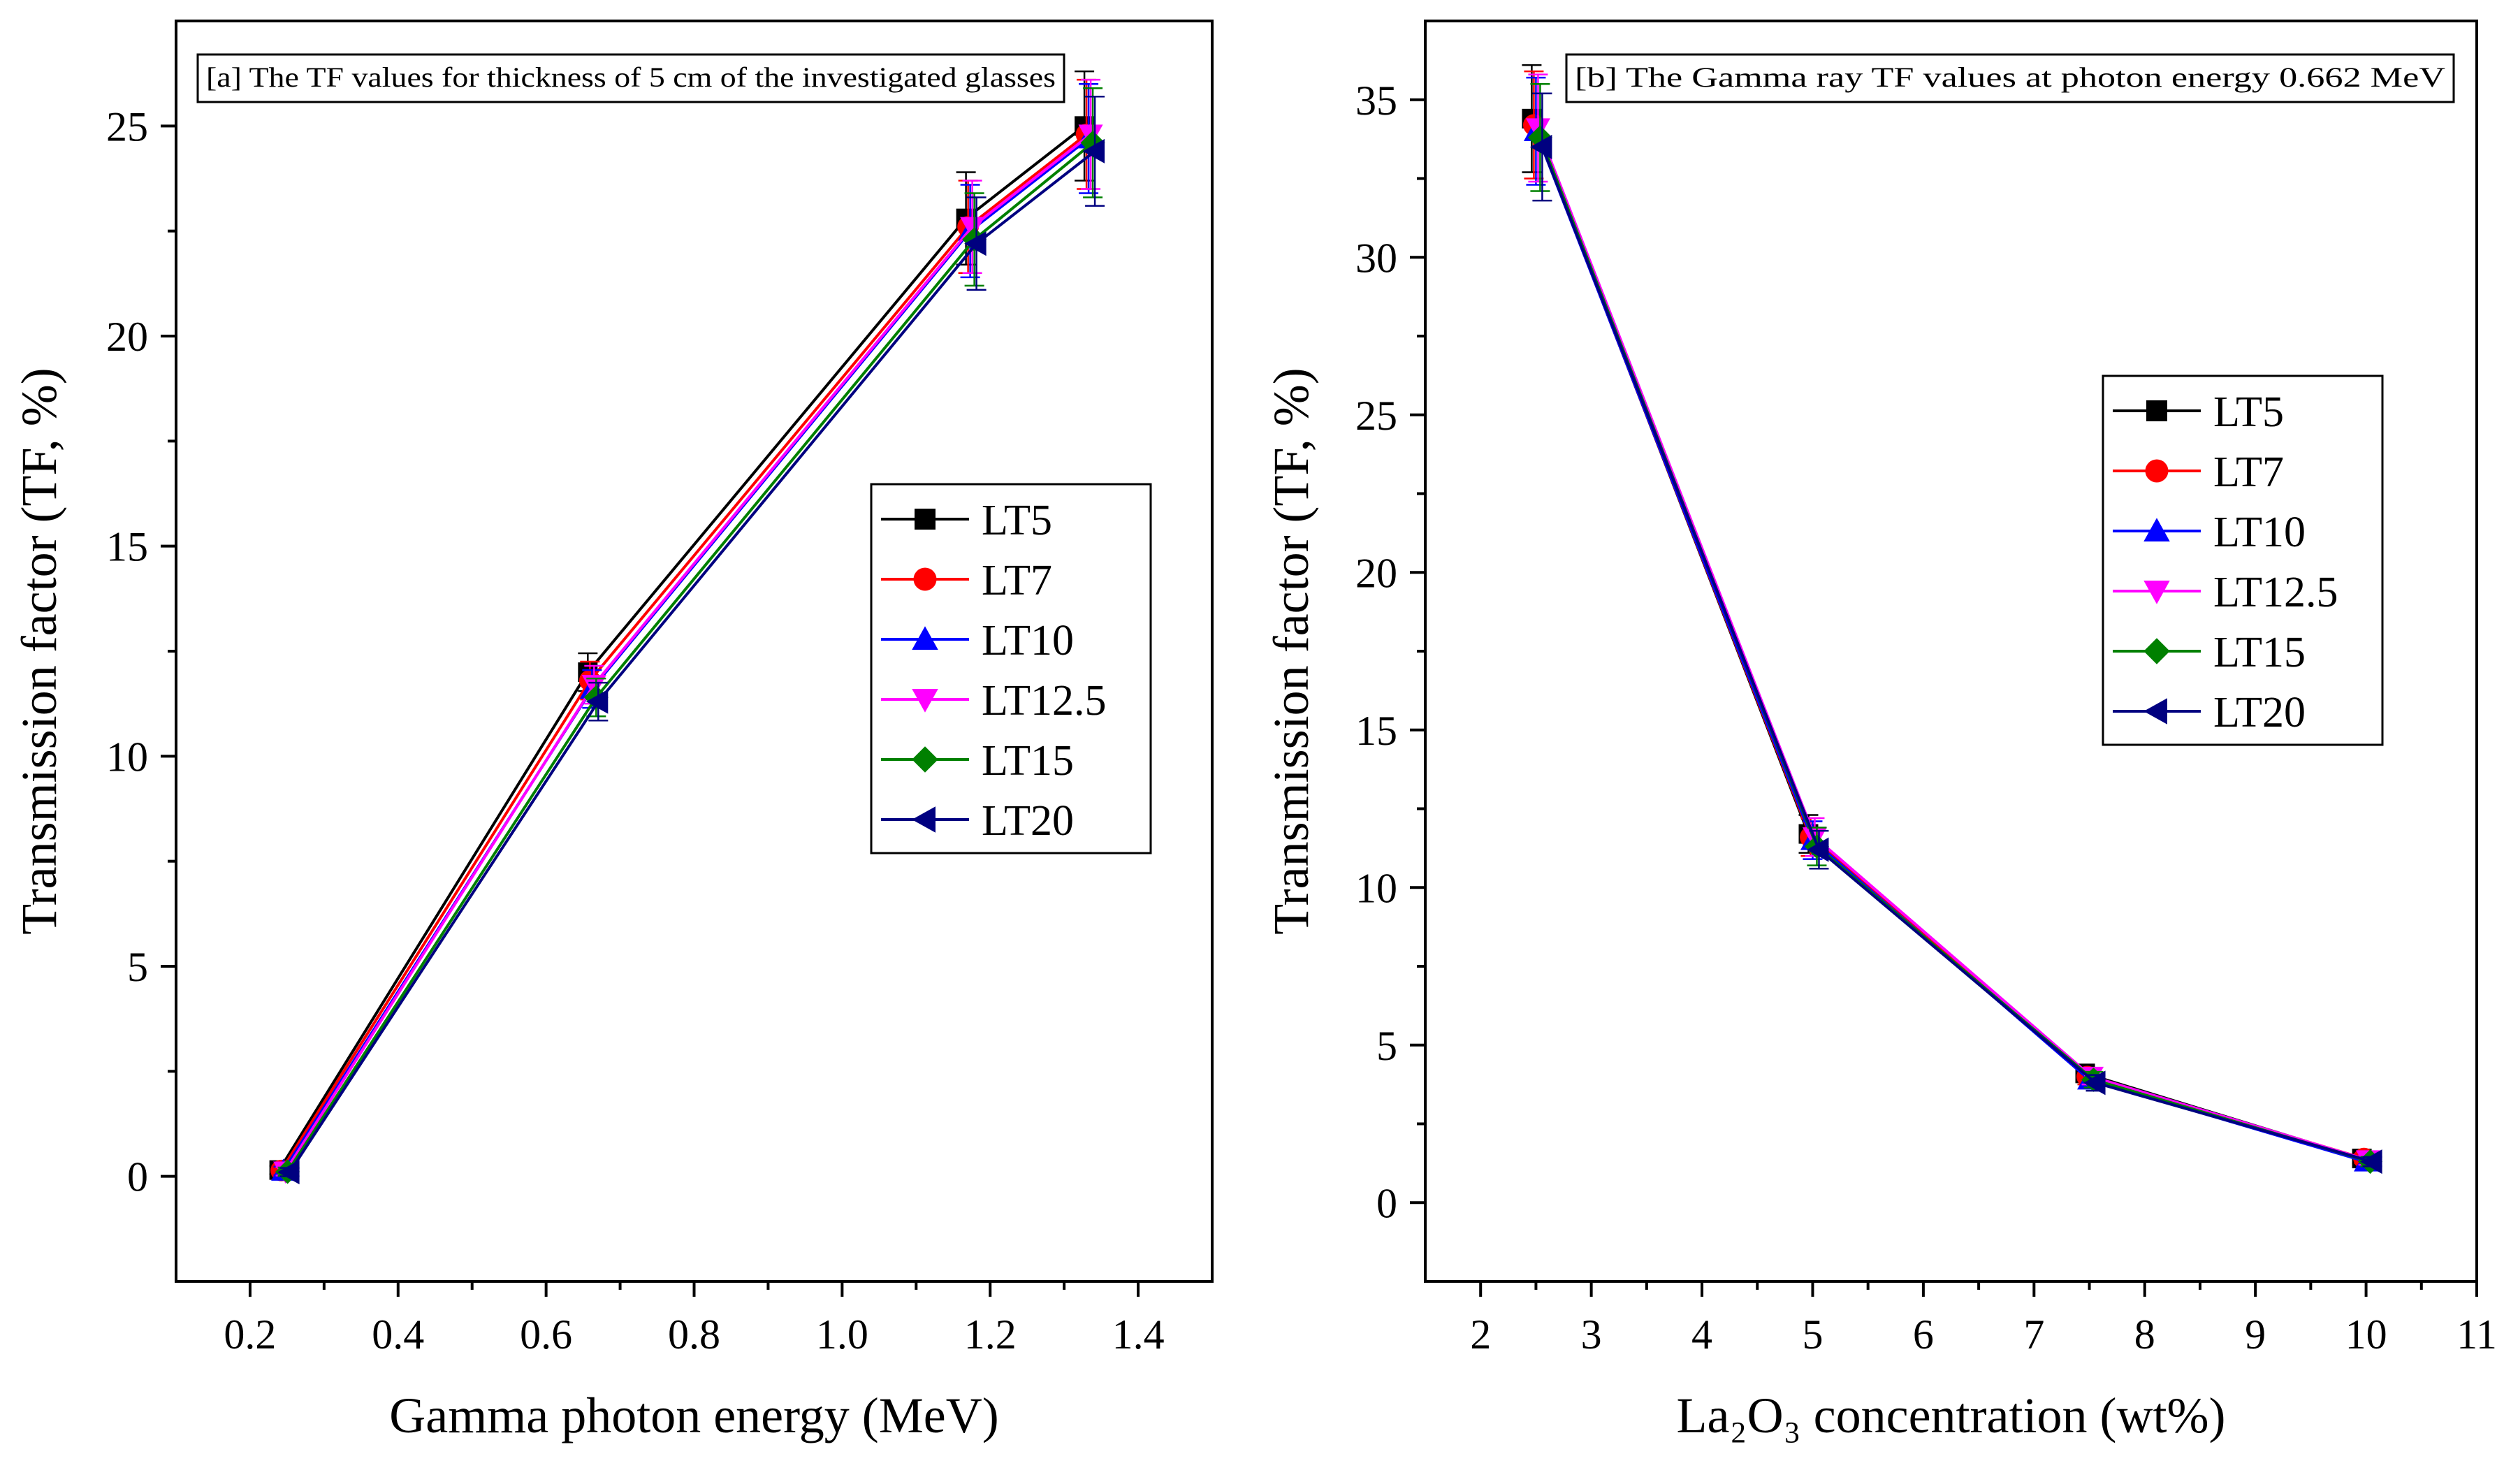 The width and height of the screenshot is (2504, 1484). What do you see at coordinates (1480, 1334) in the screenshot?
I see `x-tick-label: 2` at bounding box center [1480, 1334].